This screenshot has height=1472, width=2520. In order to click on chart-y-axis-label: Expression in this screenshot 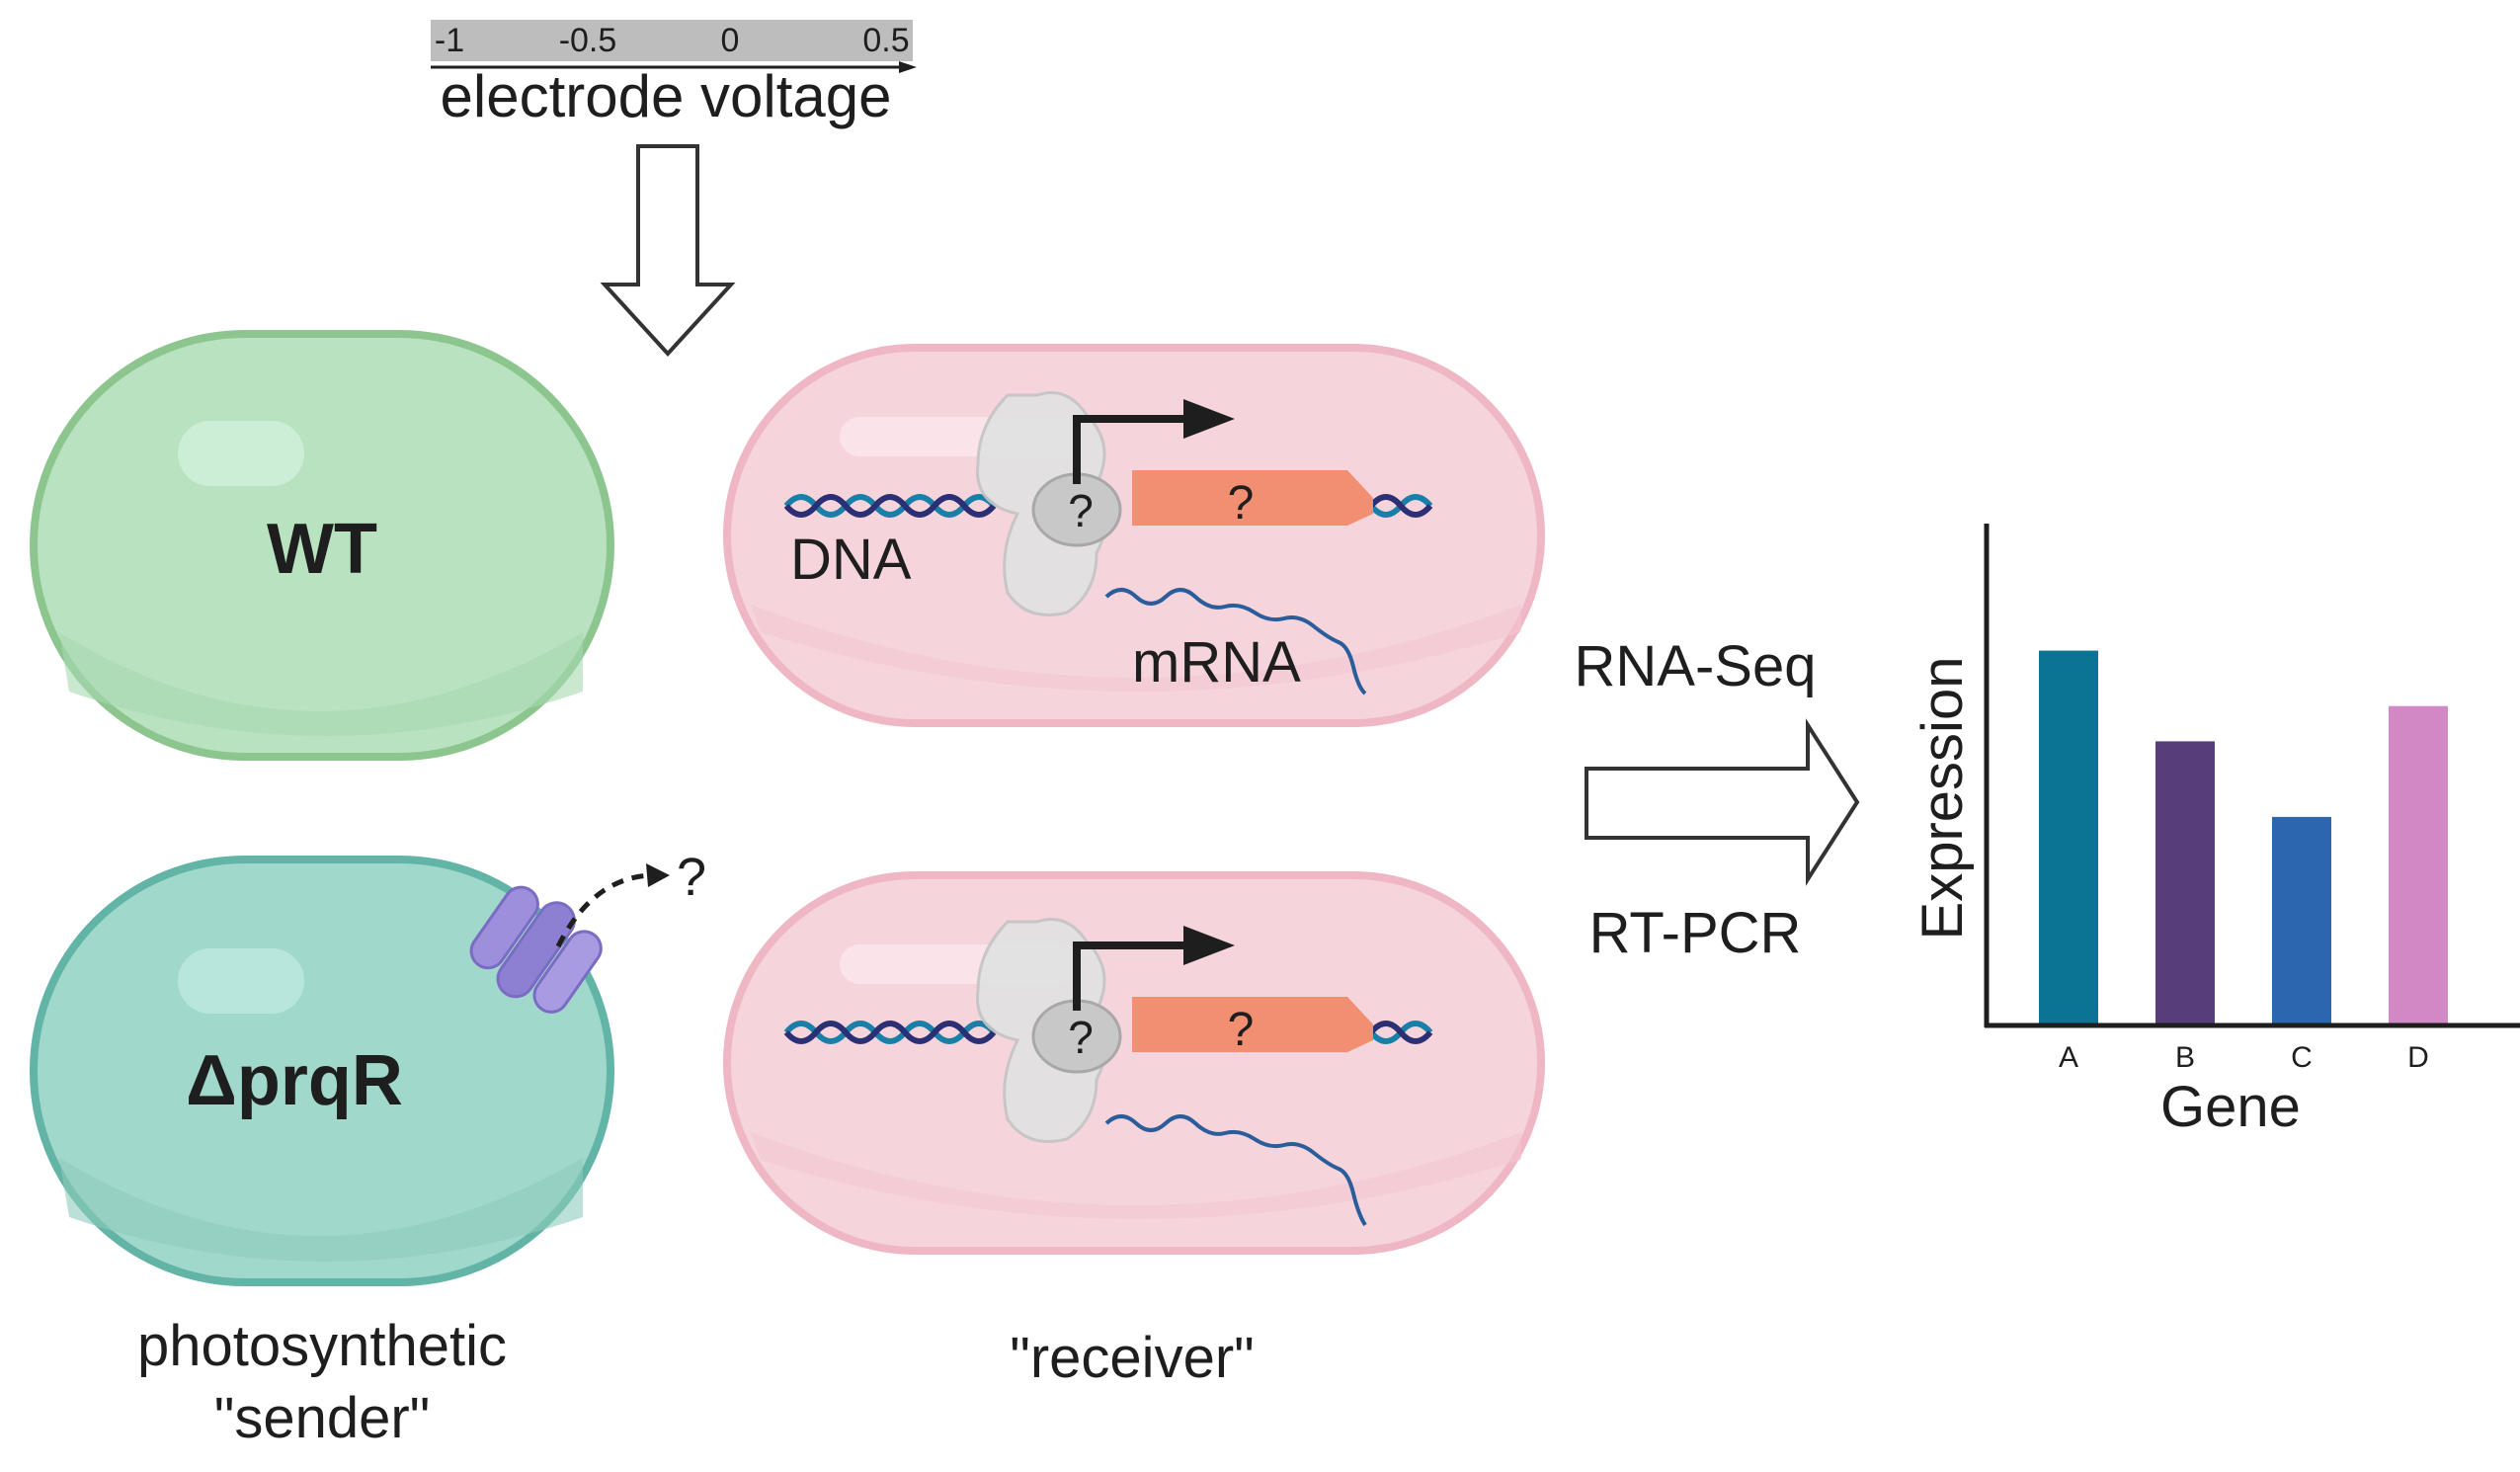, I will do `click(1942, 798)`.